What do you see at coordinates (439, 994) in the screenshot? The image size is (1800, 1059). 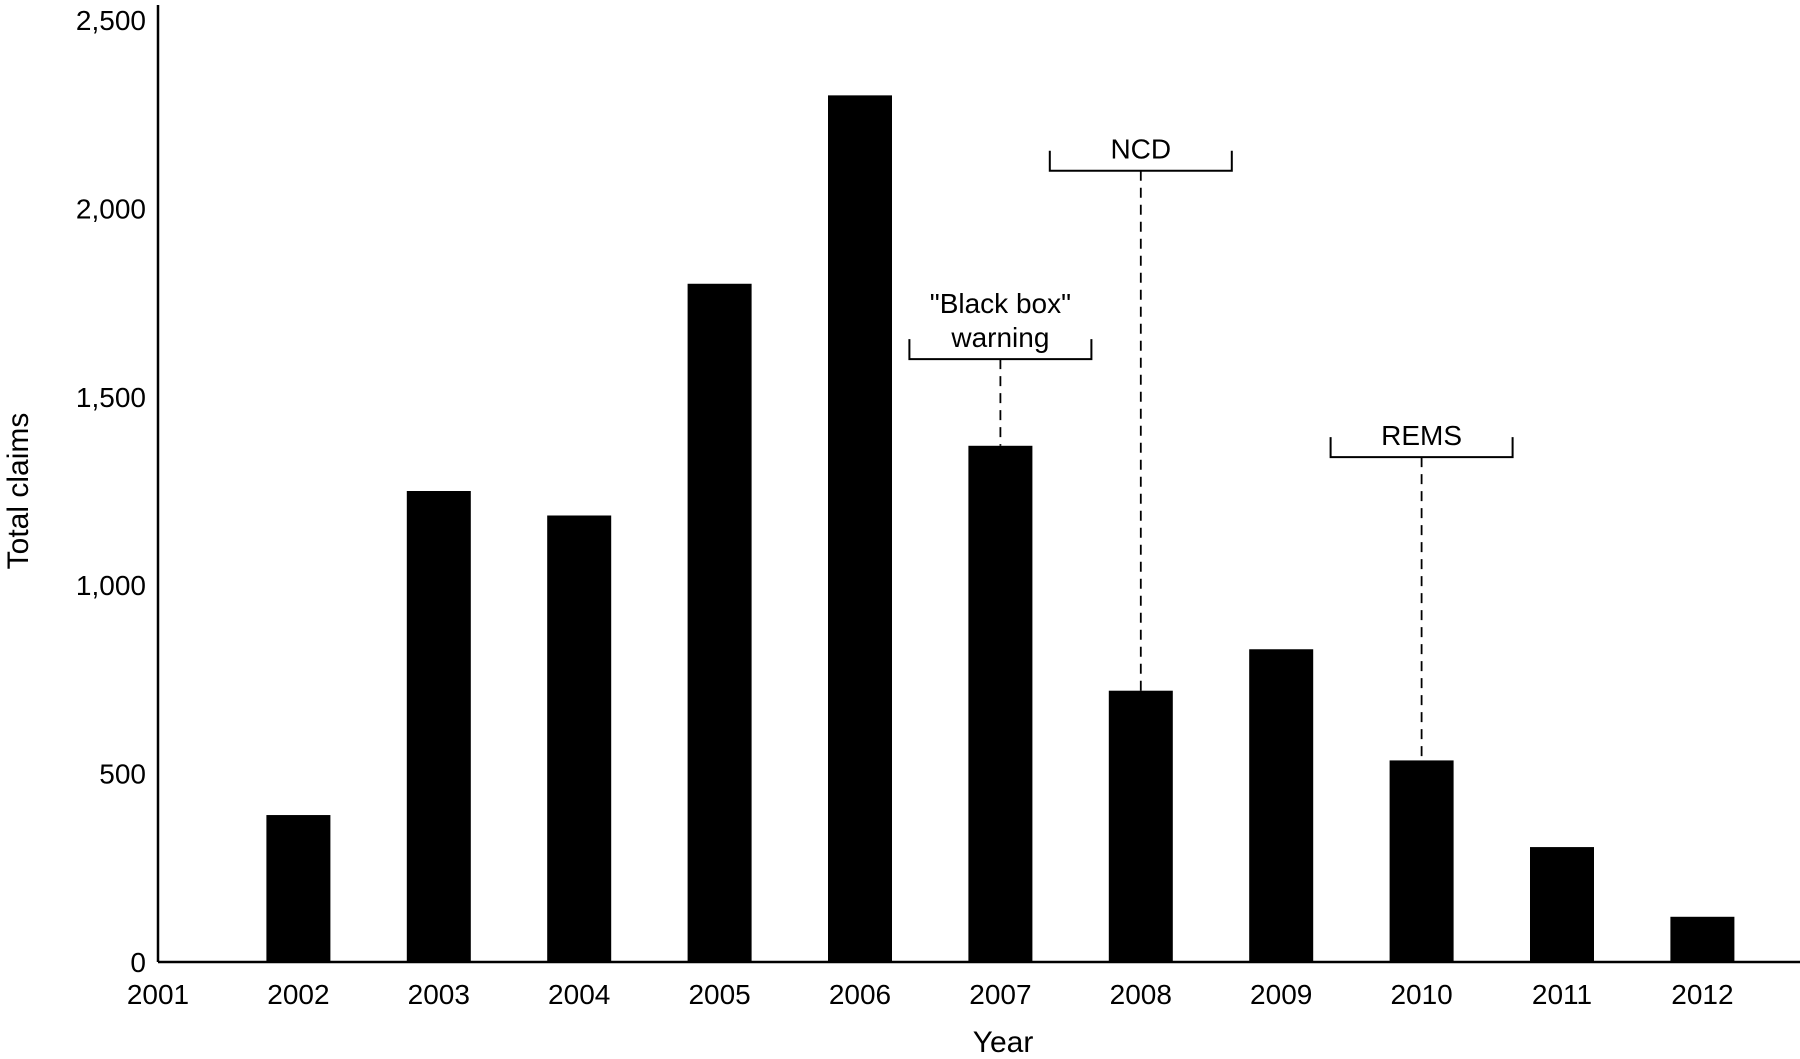 I see `x-tick-label: 2003` at bounding box center [439, 994].